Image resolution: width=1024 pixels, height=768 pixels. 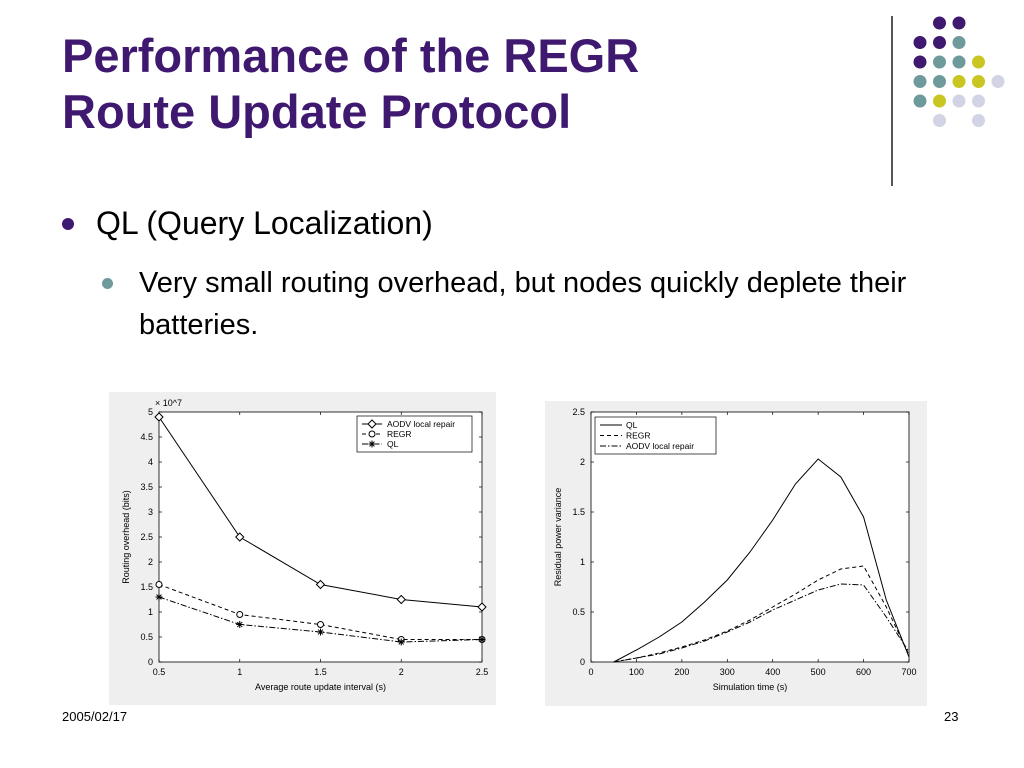 What do you see at coordinates (239, 672) in the screenshot?
I see `x-tick-label: 1` at bounding box center [239, 672].